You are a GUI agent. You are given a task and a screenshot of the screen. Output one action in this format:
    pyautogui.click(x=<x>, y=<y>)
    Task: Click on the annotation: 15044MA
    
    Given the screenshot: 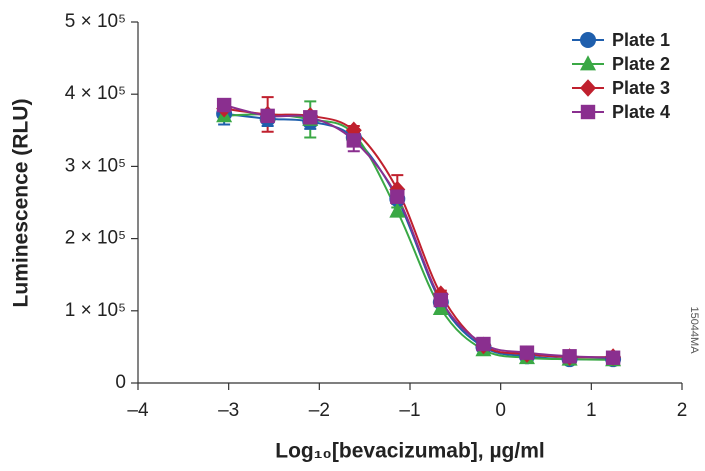 What is the action you would take?
    pyautogui.click(x=694, y=330)
    